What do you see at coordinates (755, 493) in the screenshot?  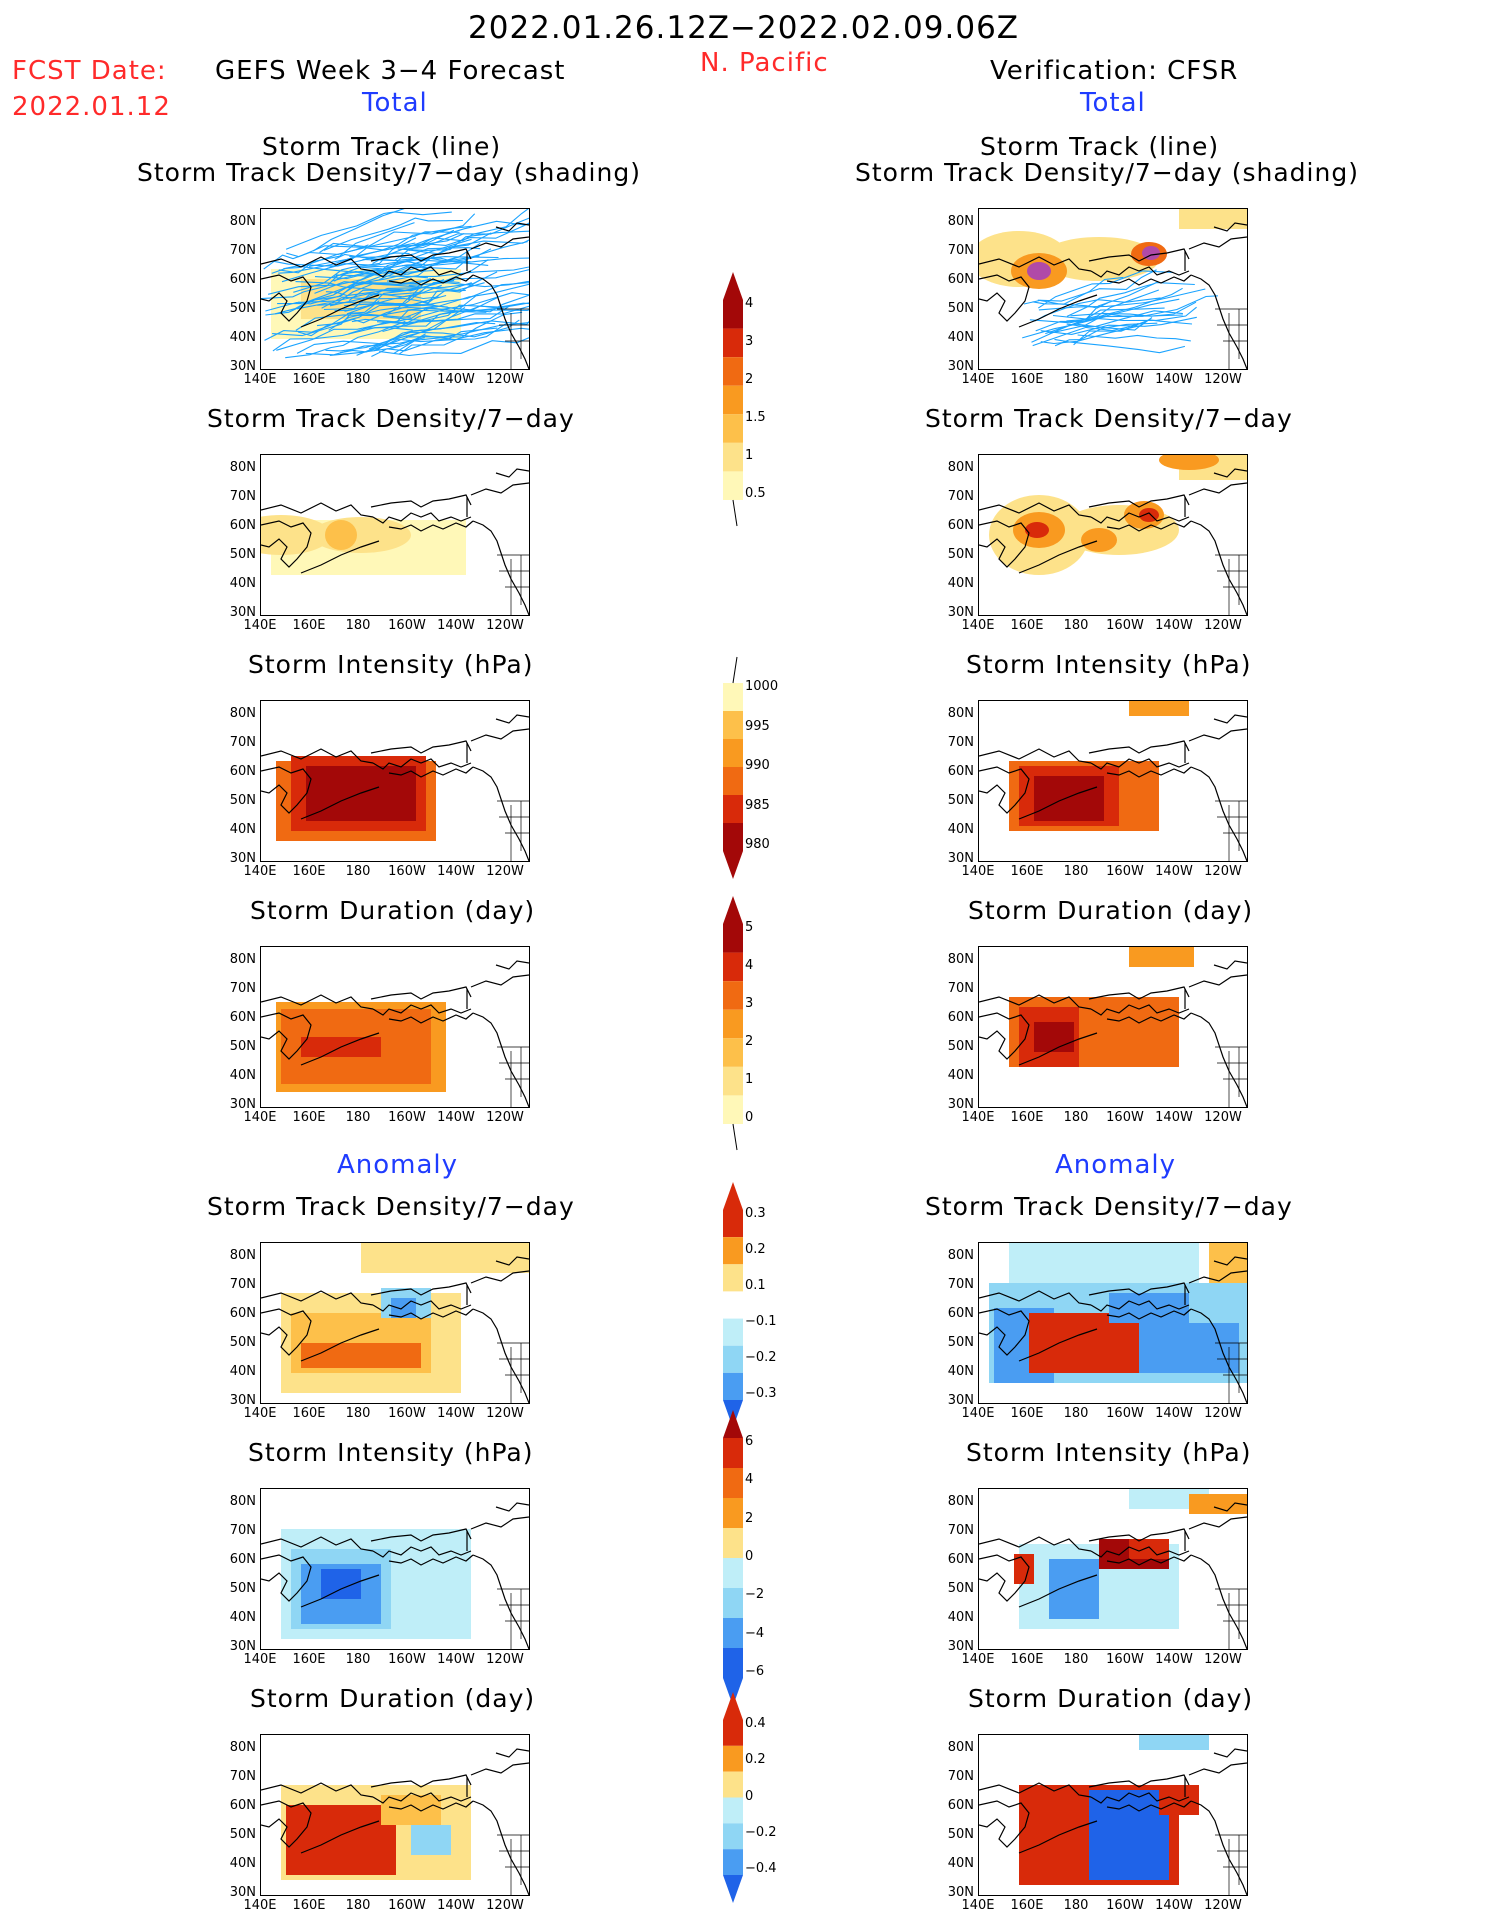 I see `colorbar-tick-label: 0.5` at bounding box center [755, 493].